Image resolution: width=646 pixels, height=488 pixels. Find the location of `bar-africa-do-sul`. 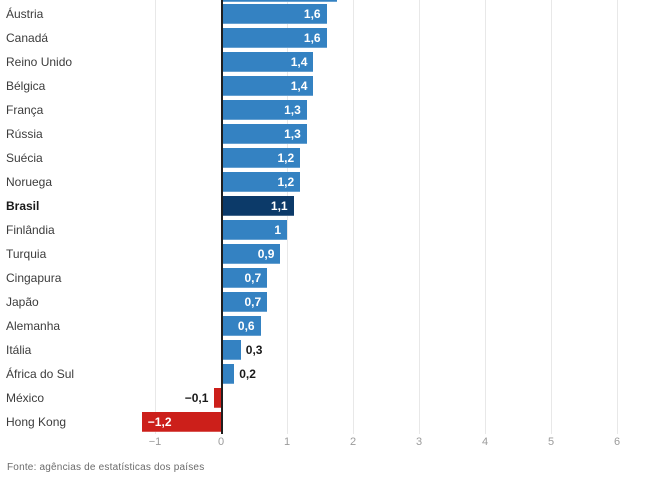

bar-africa-do-sul is located at coordinates (228, 374).